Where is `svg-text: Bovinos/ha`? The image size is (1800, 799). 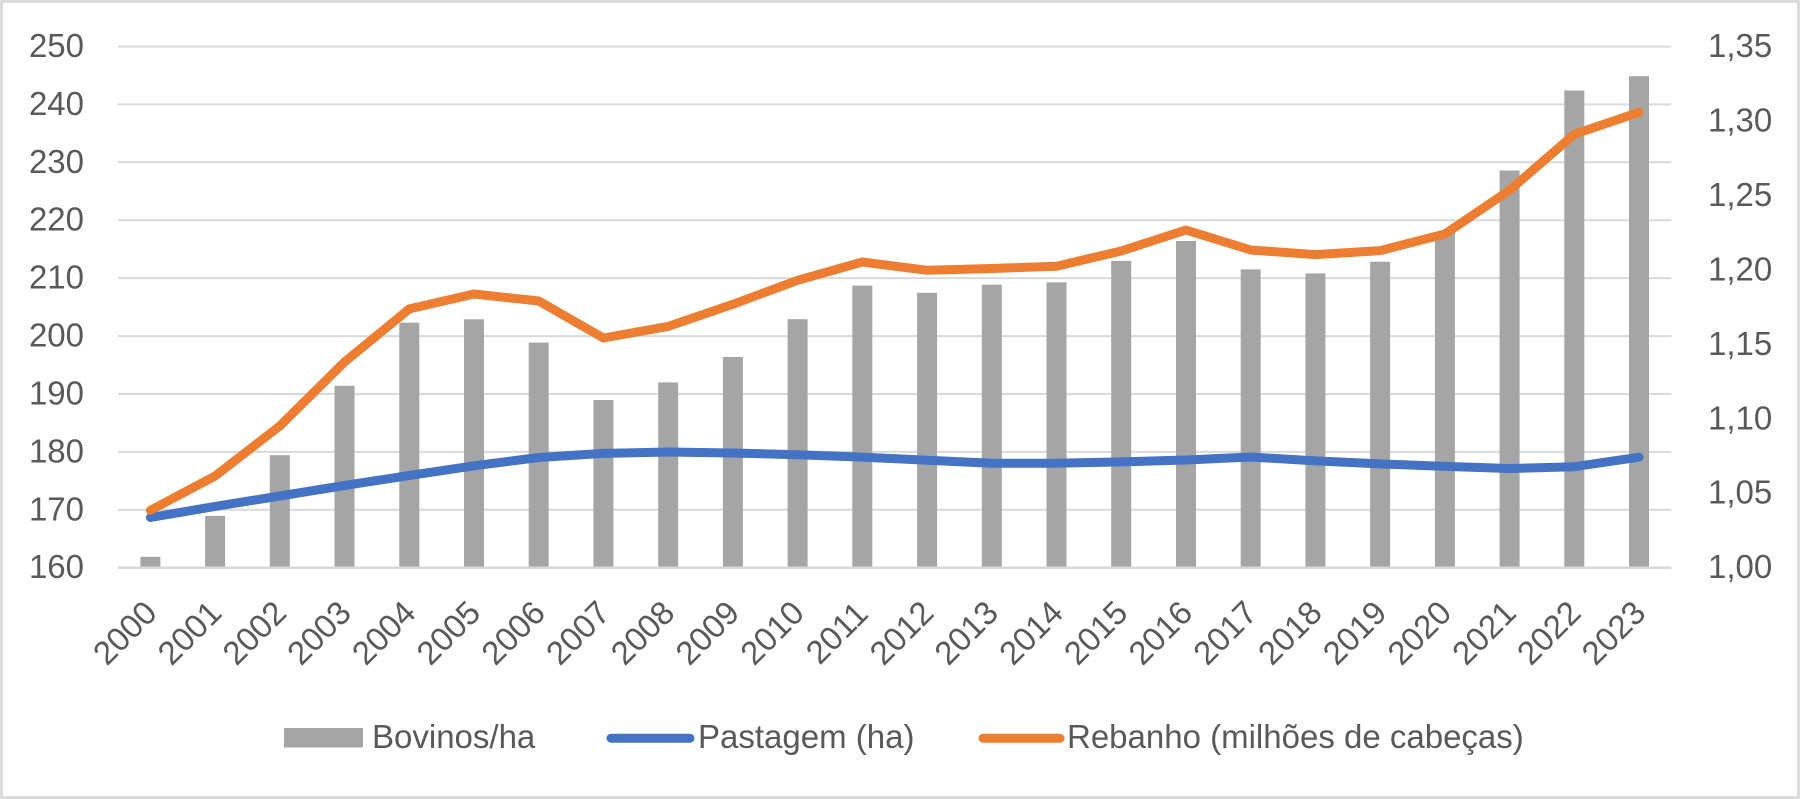 svg-text: Bovinos/ha is located at coordinates (454, 736).